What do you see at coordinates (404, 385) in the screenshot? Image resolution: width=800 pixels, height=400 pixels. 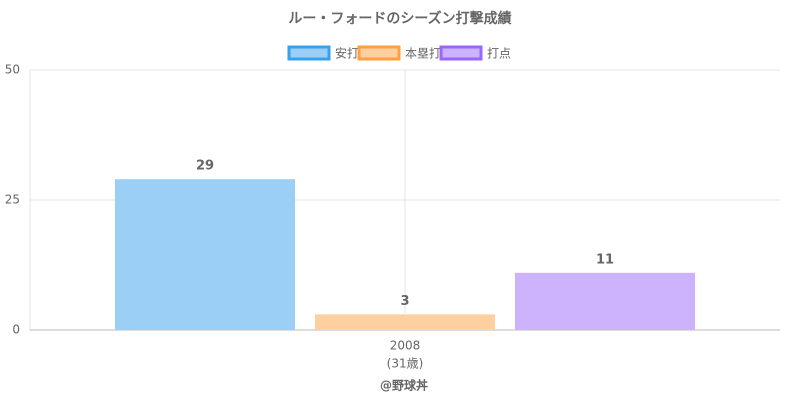 I see `footer: @野球丼` at bounding box center [404, 385].